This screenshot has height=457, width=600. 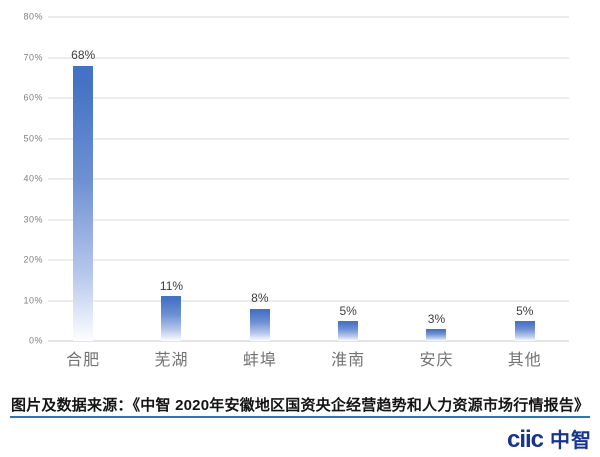 What do you see at coordinates (304, 358) in the screenshot?
I see `x-axis-labels: 合肥 芜湖 蚌埠 淮南 安庆 其他` at bounding box center [304, 358].